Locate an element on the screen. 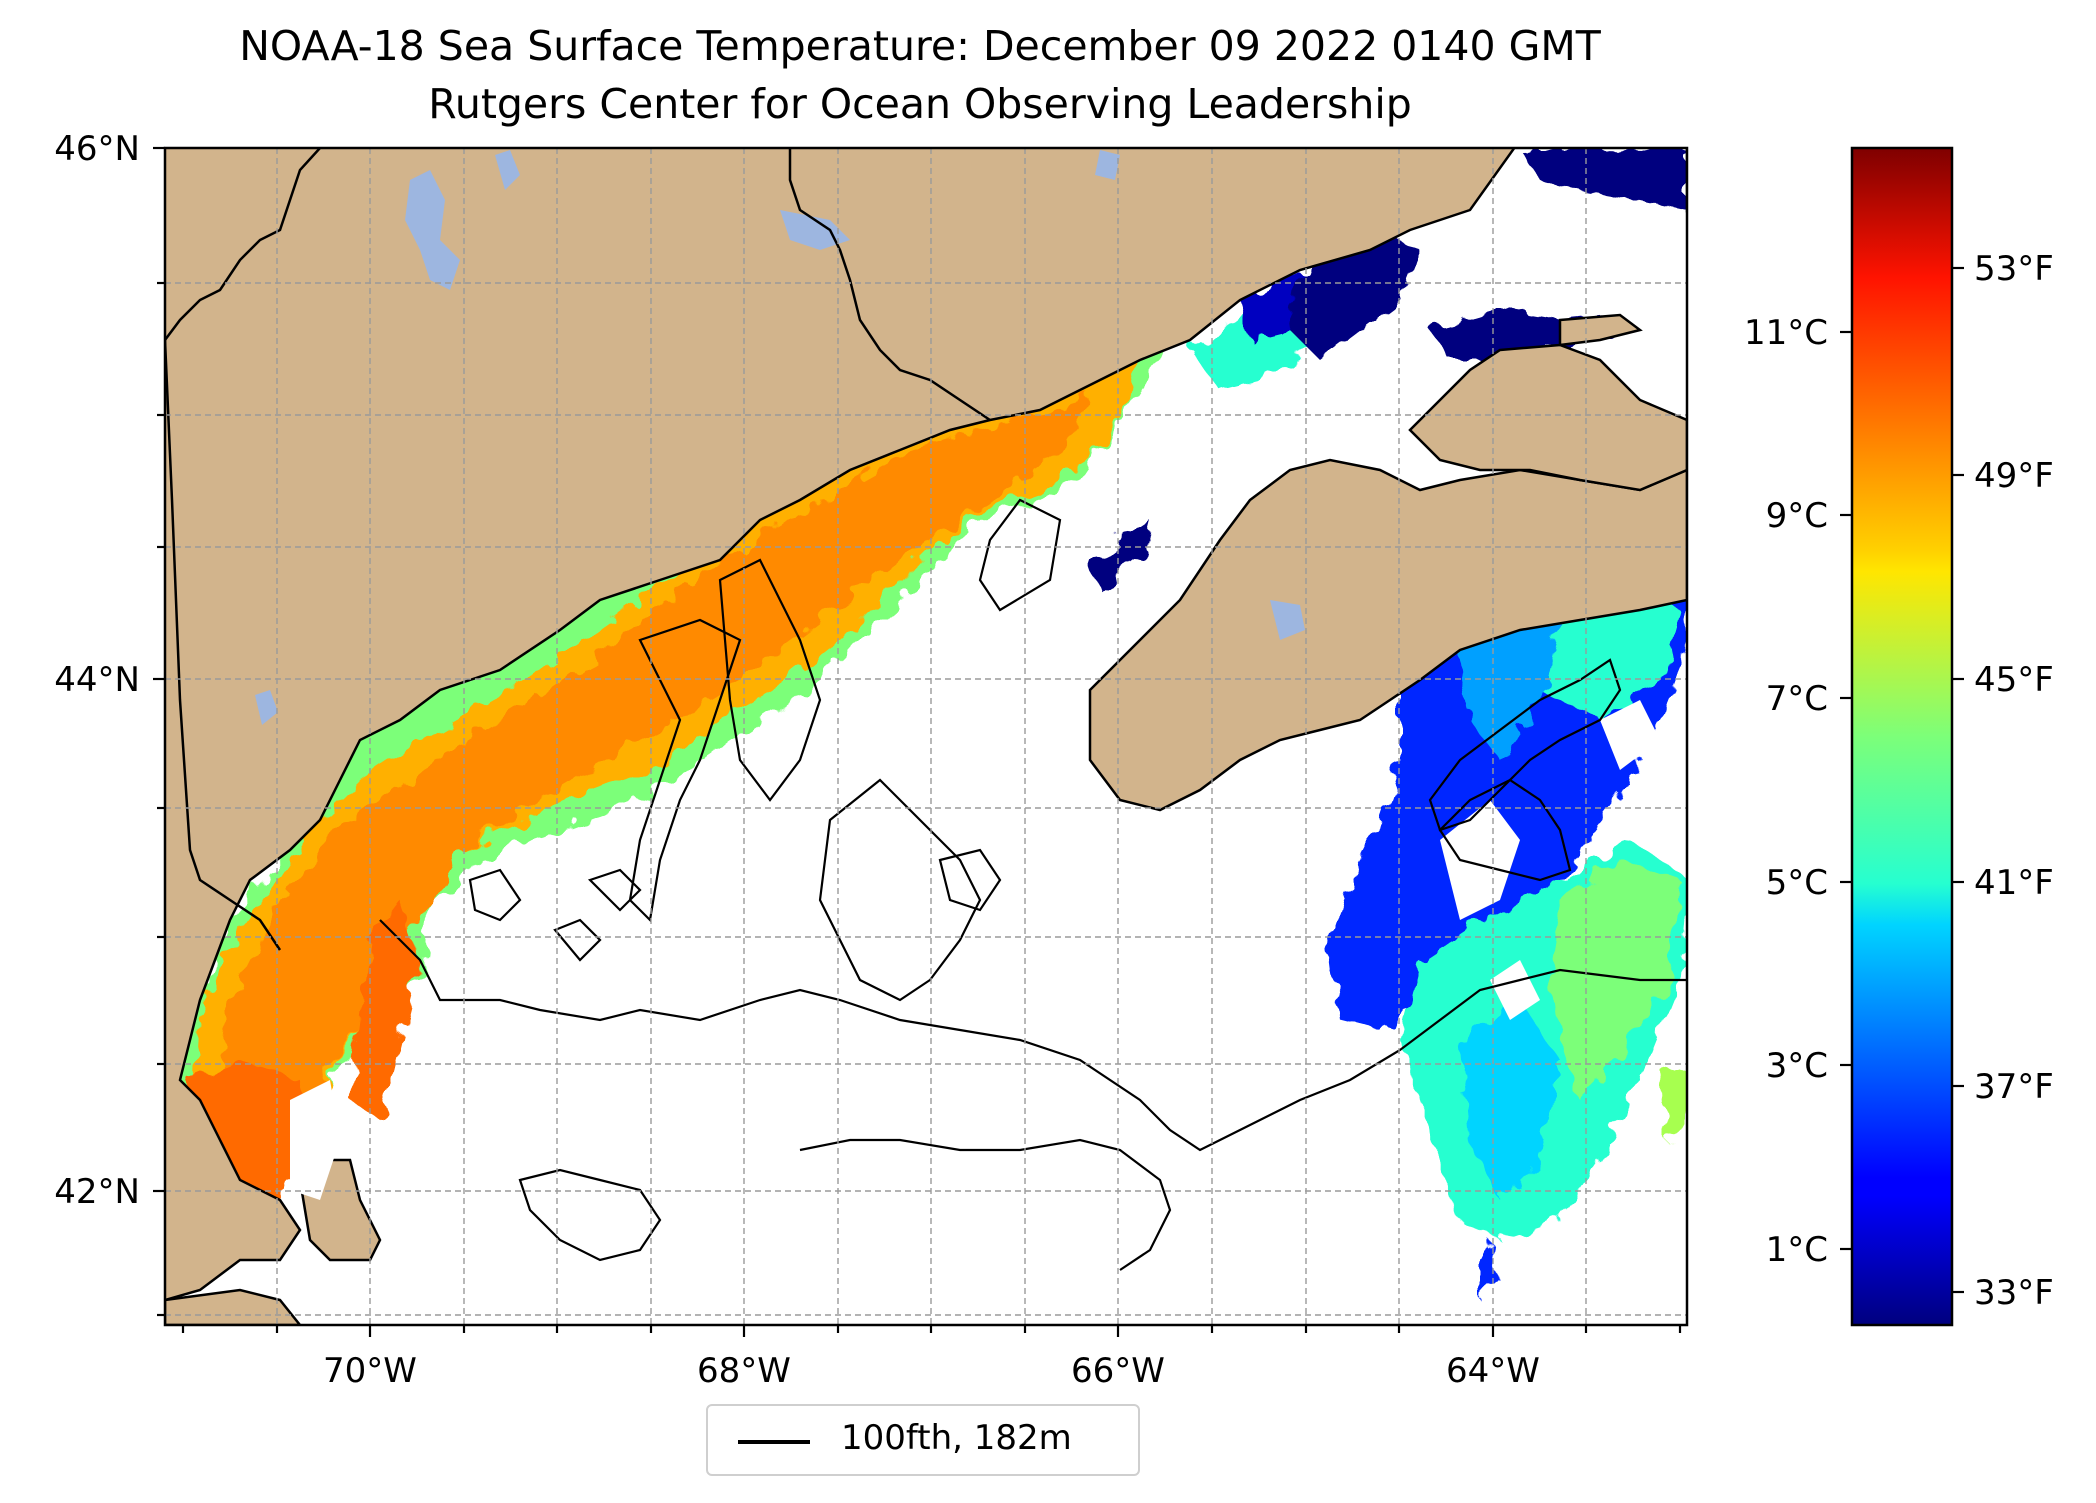 This screenshot has width=2096, height=1503. colorbar-f-label: 33°F is located at coordinates (2014, 1293).